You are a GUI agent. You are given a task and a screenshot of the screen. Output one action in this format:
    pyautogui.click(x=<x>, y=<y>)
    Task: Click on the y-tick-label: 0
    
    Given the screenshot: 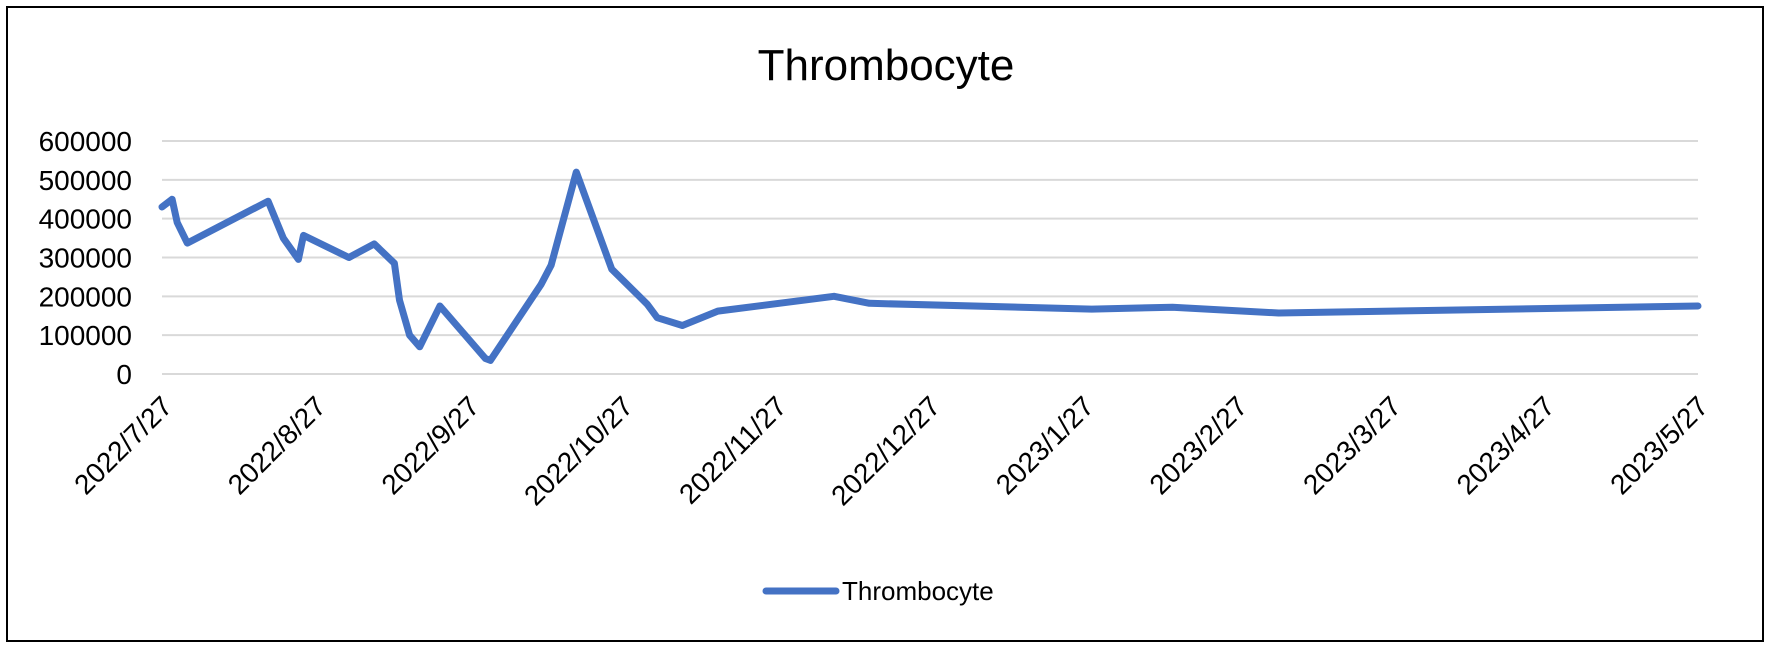 What is the action you would take?
    pyautogui.click(x=124, y=374)
    